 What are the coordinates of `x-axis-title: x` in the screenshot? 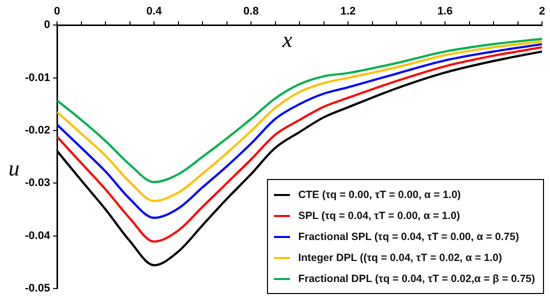 It's located at (287, 39).